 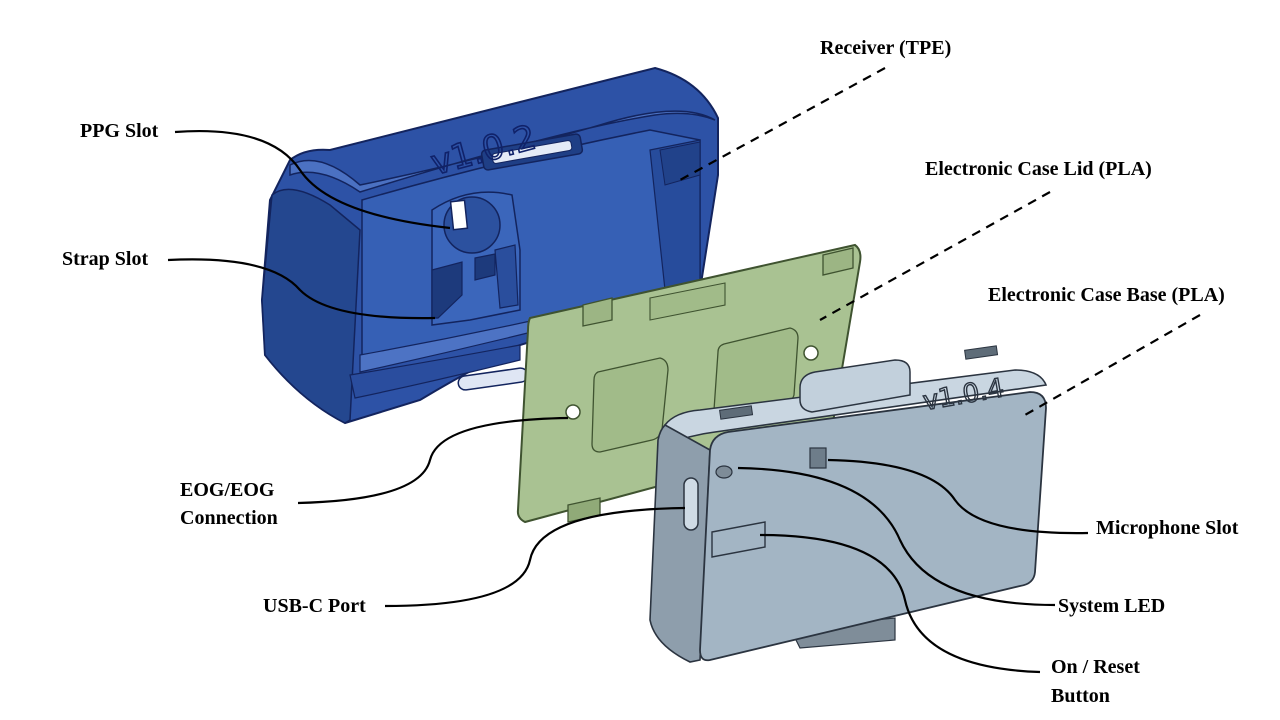 I want to click on eog-connection-label-line1: EOG/EOG, so click(x=227, y=490).